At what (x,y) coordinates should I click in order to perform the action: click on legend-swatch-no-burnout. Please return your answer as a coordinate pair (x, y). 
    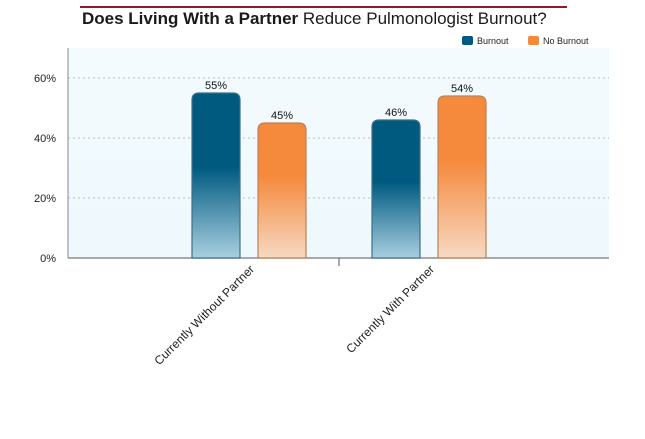
    Looking at the image, I should click on (533, 40).